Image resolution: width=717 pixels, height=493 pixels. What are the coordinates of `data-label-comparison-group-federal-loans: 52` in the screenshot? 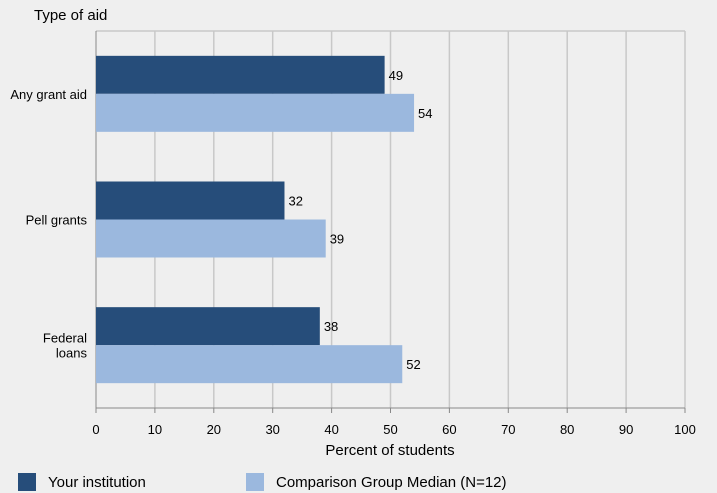 It's located at (413, 364).